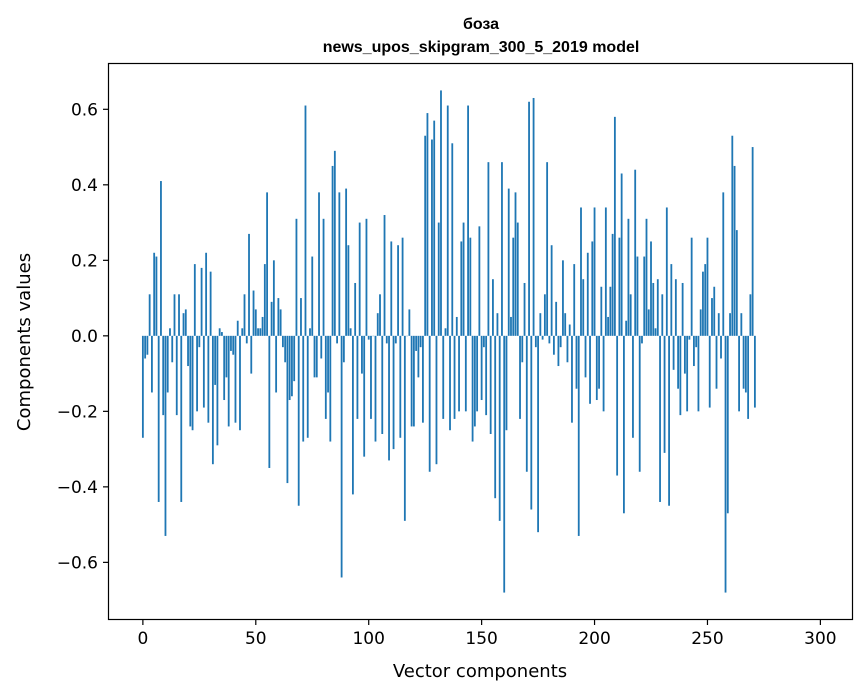 The width and height of the screenshot is (867, 696). Describe the element at coordinates (84, 261) in the screenshot. I see `y-tick-label-4: 0.2` at that location.